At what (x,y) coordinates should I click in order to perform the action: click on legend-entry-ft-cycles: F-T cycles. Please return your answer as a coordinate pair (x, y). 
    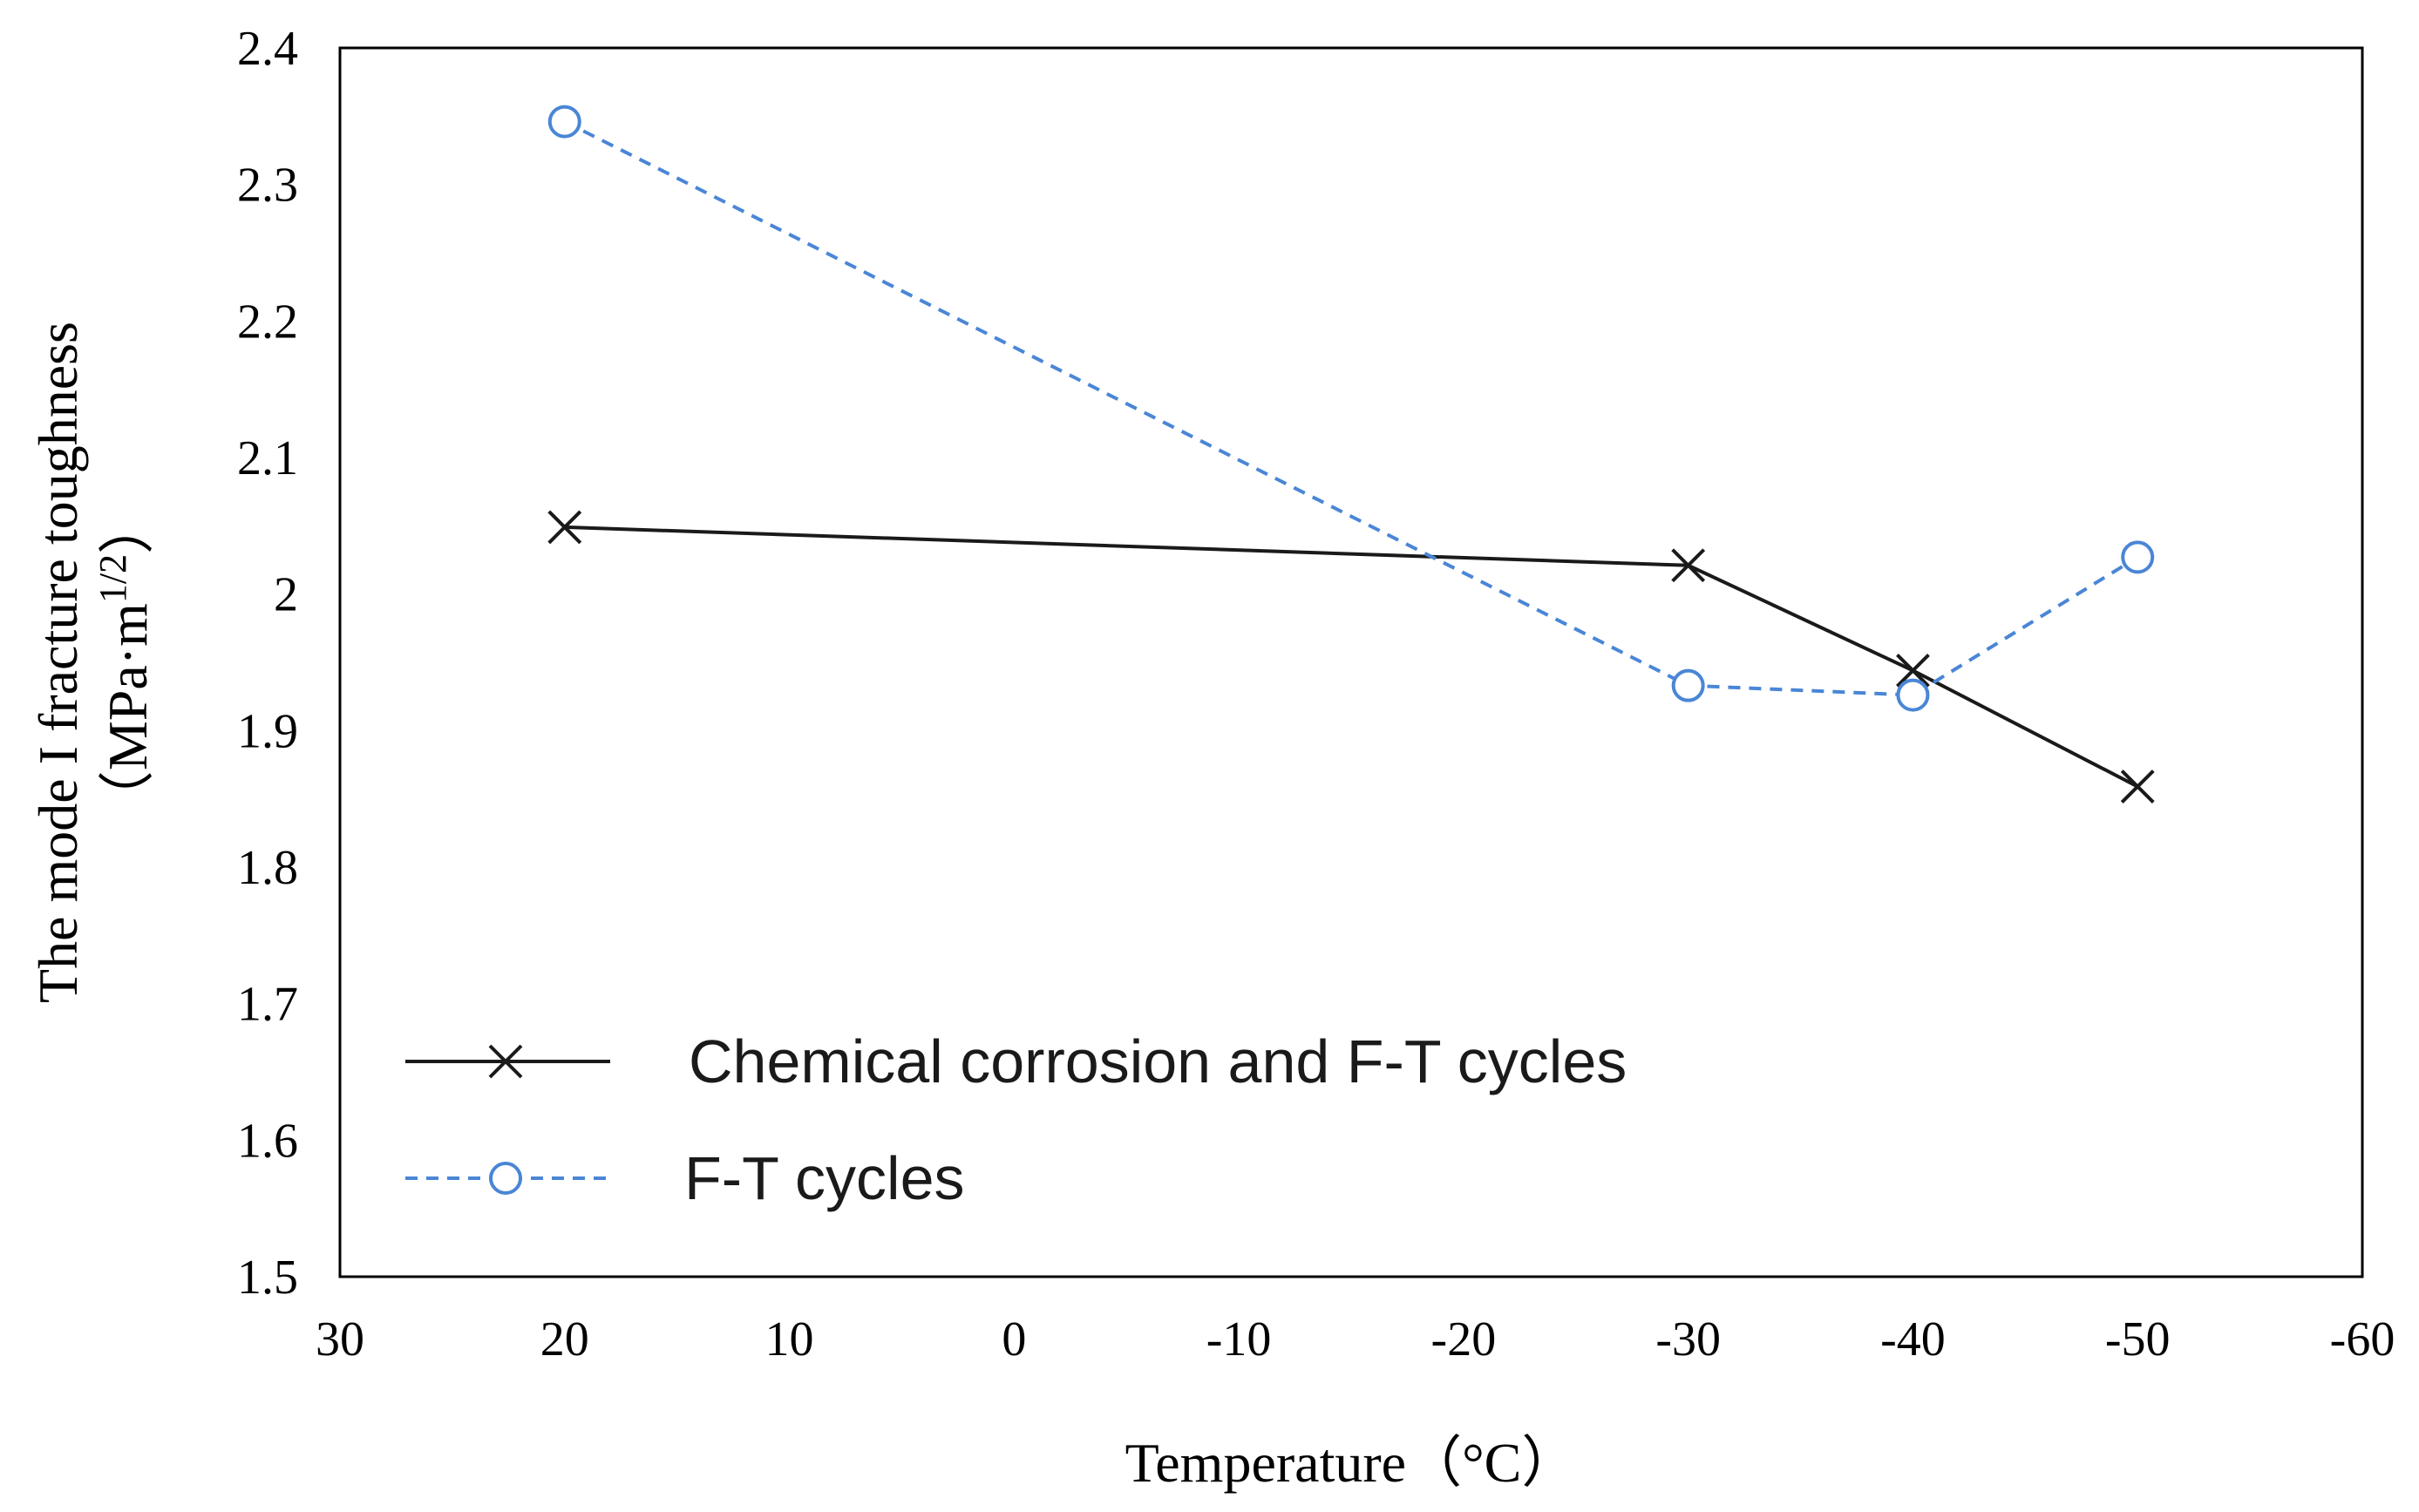
    Looking at the image, I should click on (685, 1178).